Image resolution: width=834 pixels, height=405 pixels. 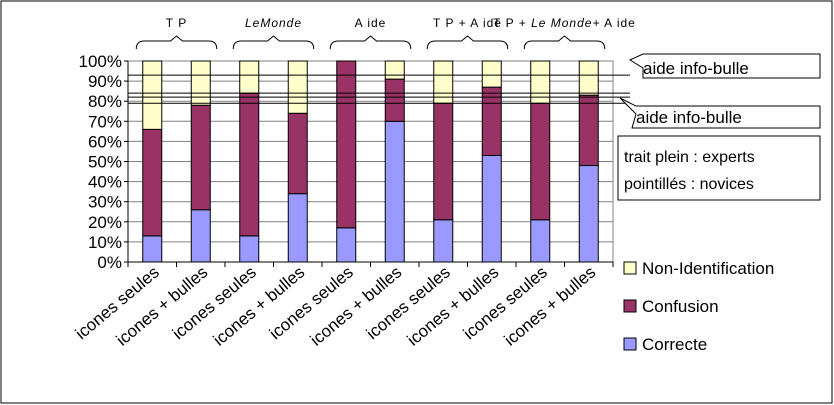 I want to click on callout-bottom-text: aide info-bulle, so click(x=689, y=117).